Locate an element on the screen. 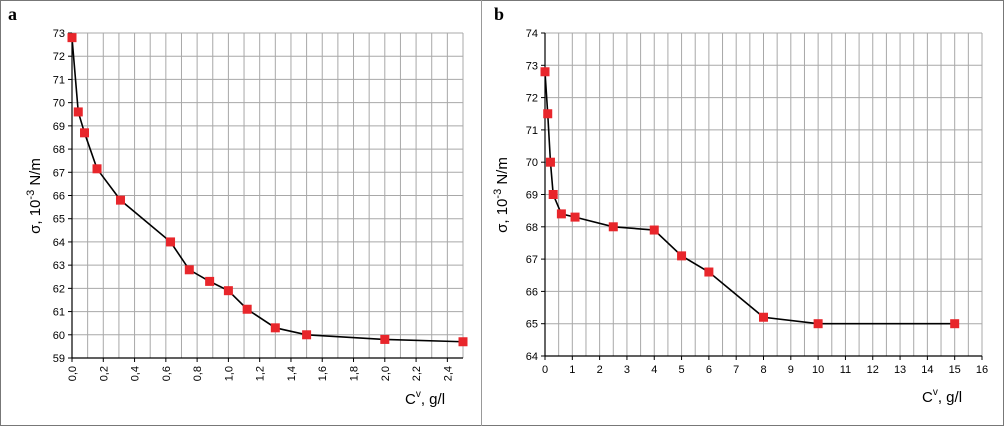 This screenshot has height=426, width=1004. x-tick-label-a: 1,4 is located at coordinates (292, 373).